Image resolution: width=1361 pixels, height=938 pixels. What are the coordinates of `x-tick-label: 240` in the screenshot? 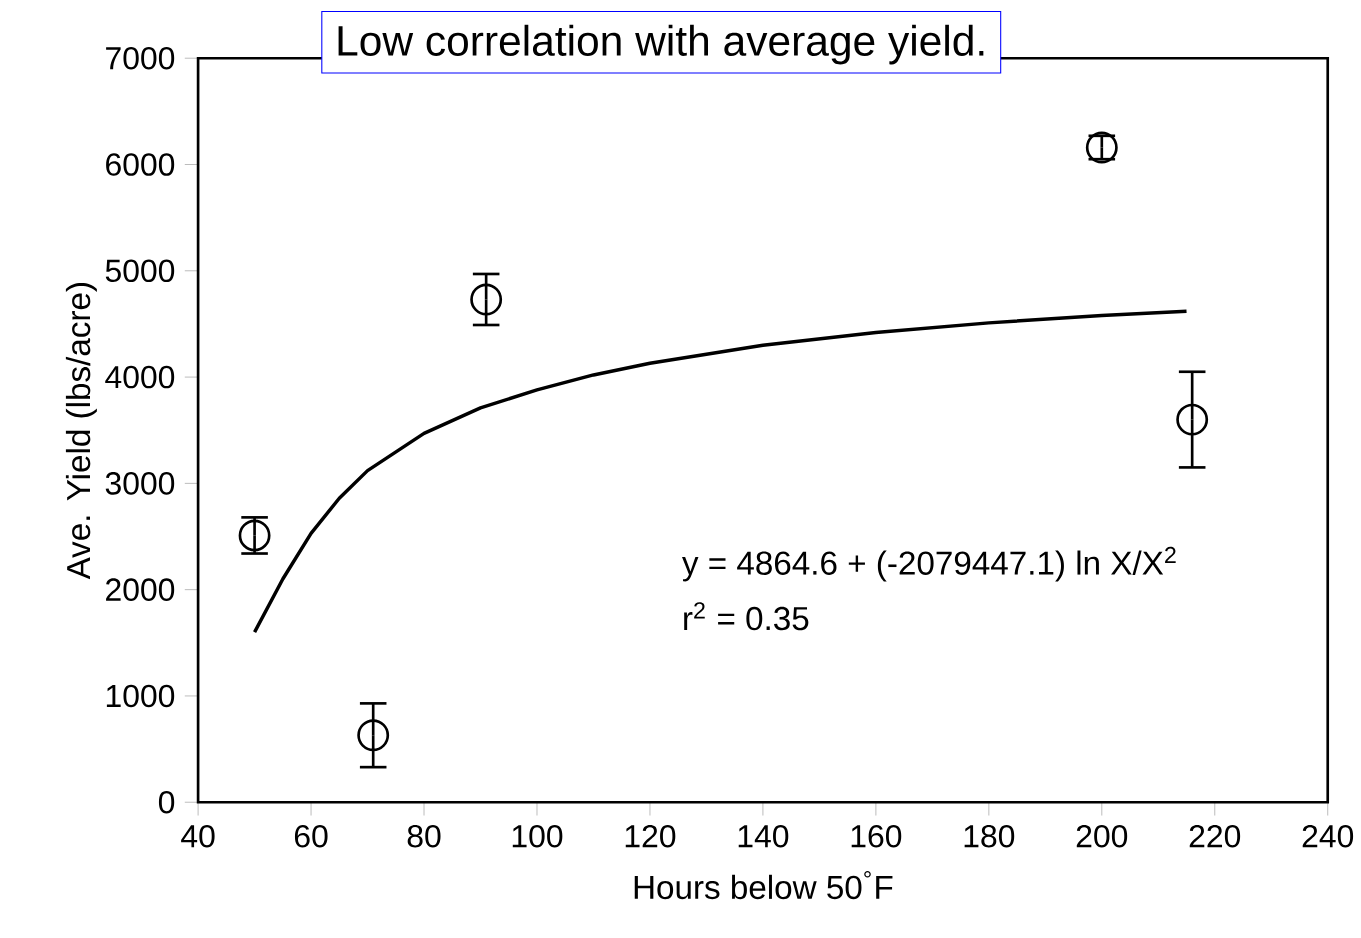 It's located at (1328, 836).